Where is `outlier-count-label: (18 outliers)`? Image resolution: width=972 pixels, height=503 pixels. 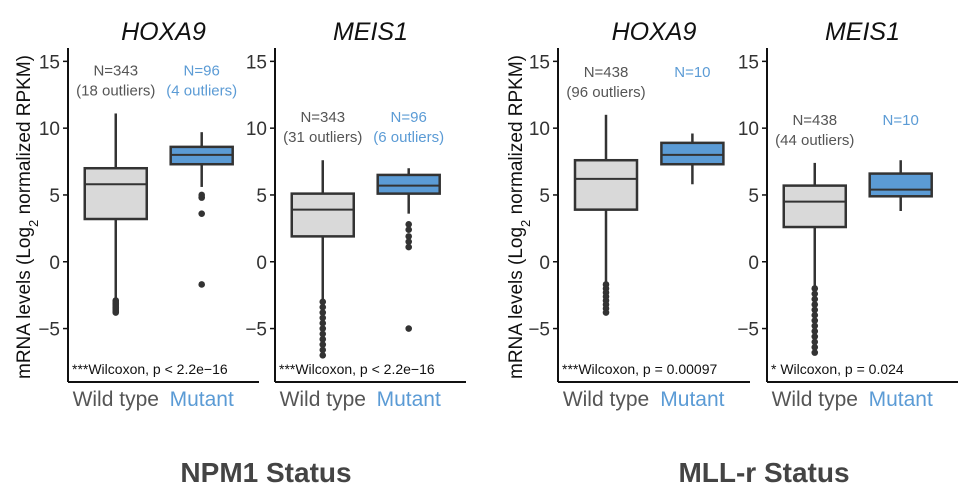 outlier-count-label: (18 outliers) is located at coordinates (115, 90).